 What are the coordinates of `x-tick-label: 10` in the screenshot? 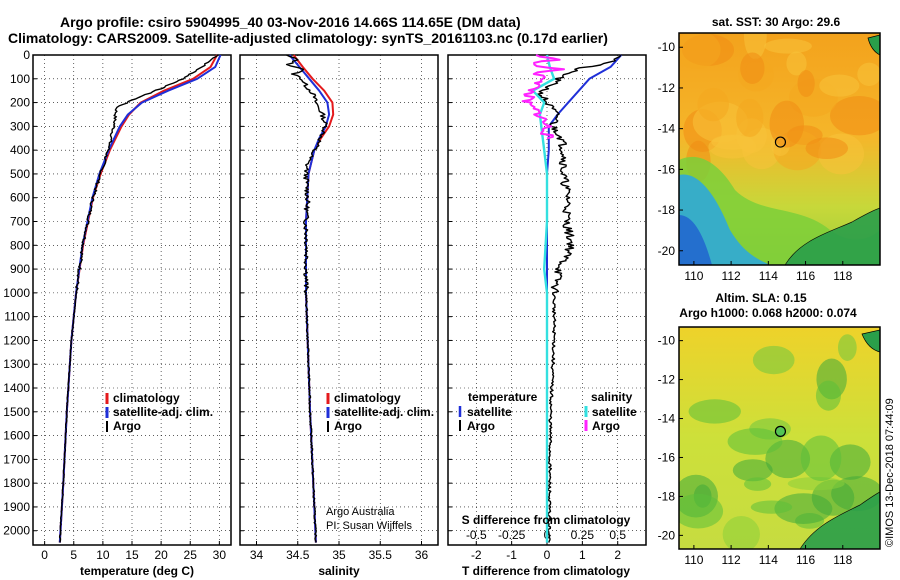 It's located at (103, 555).